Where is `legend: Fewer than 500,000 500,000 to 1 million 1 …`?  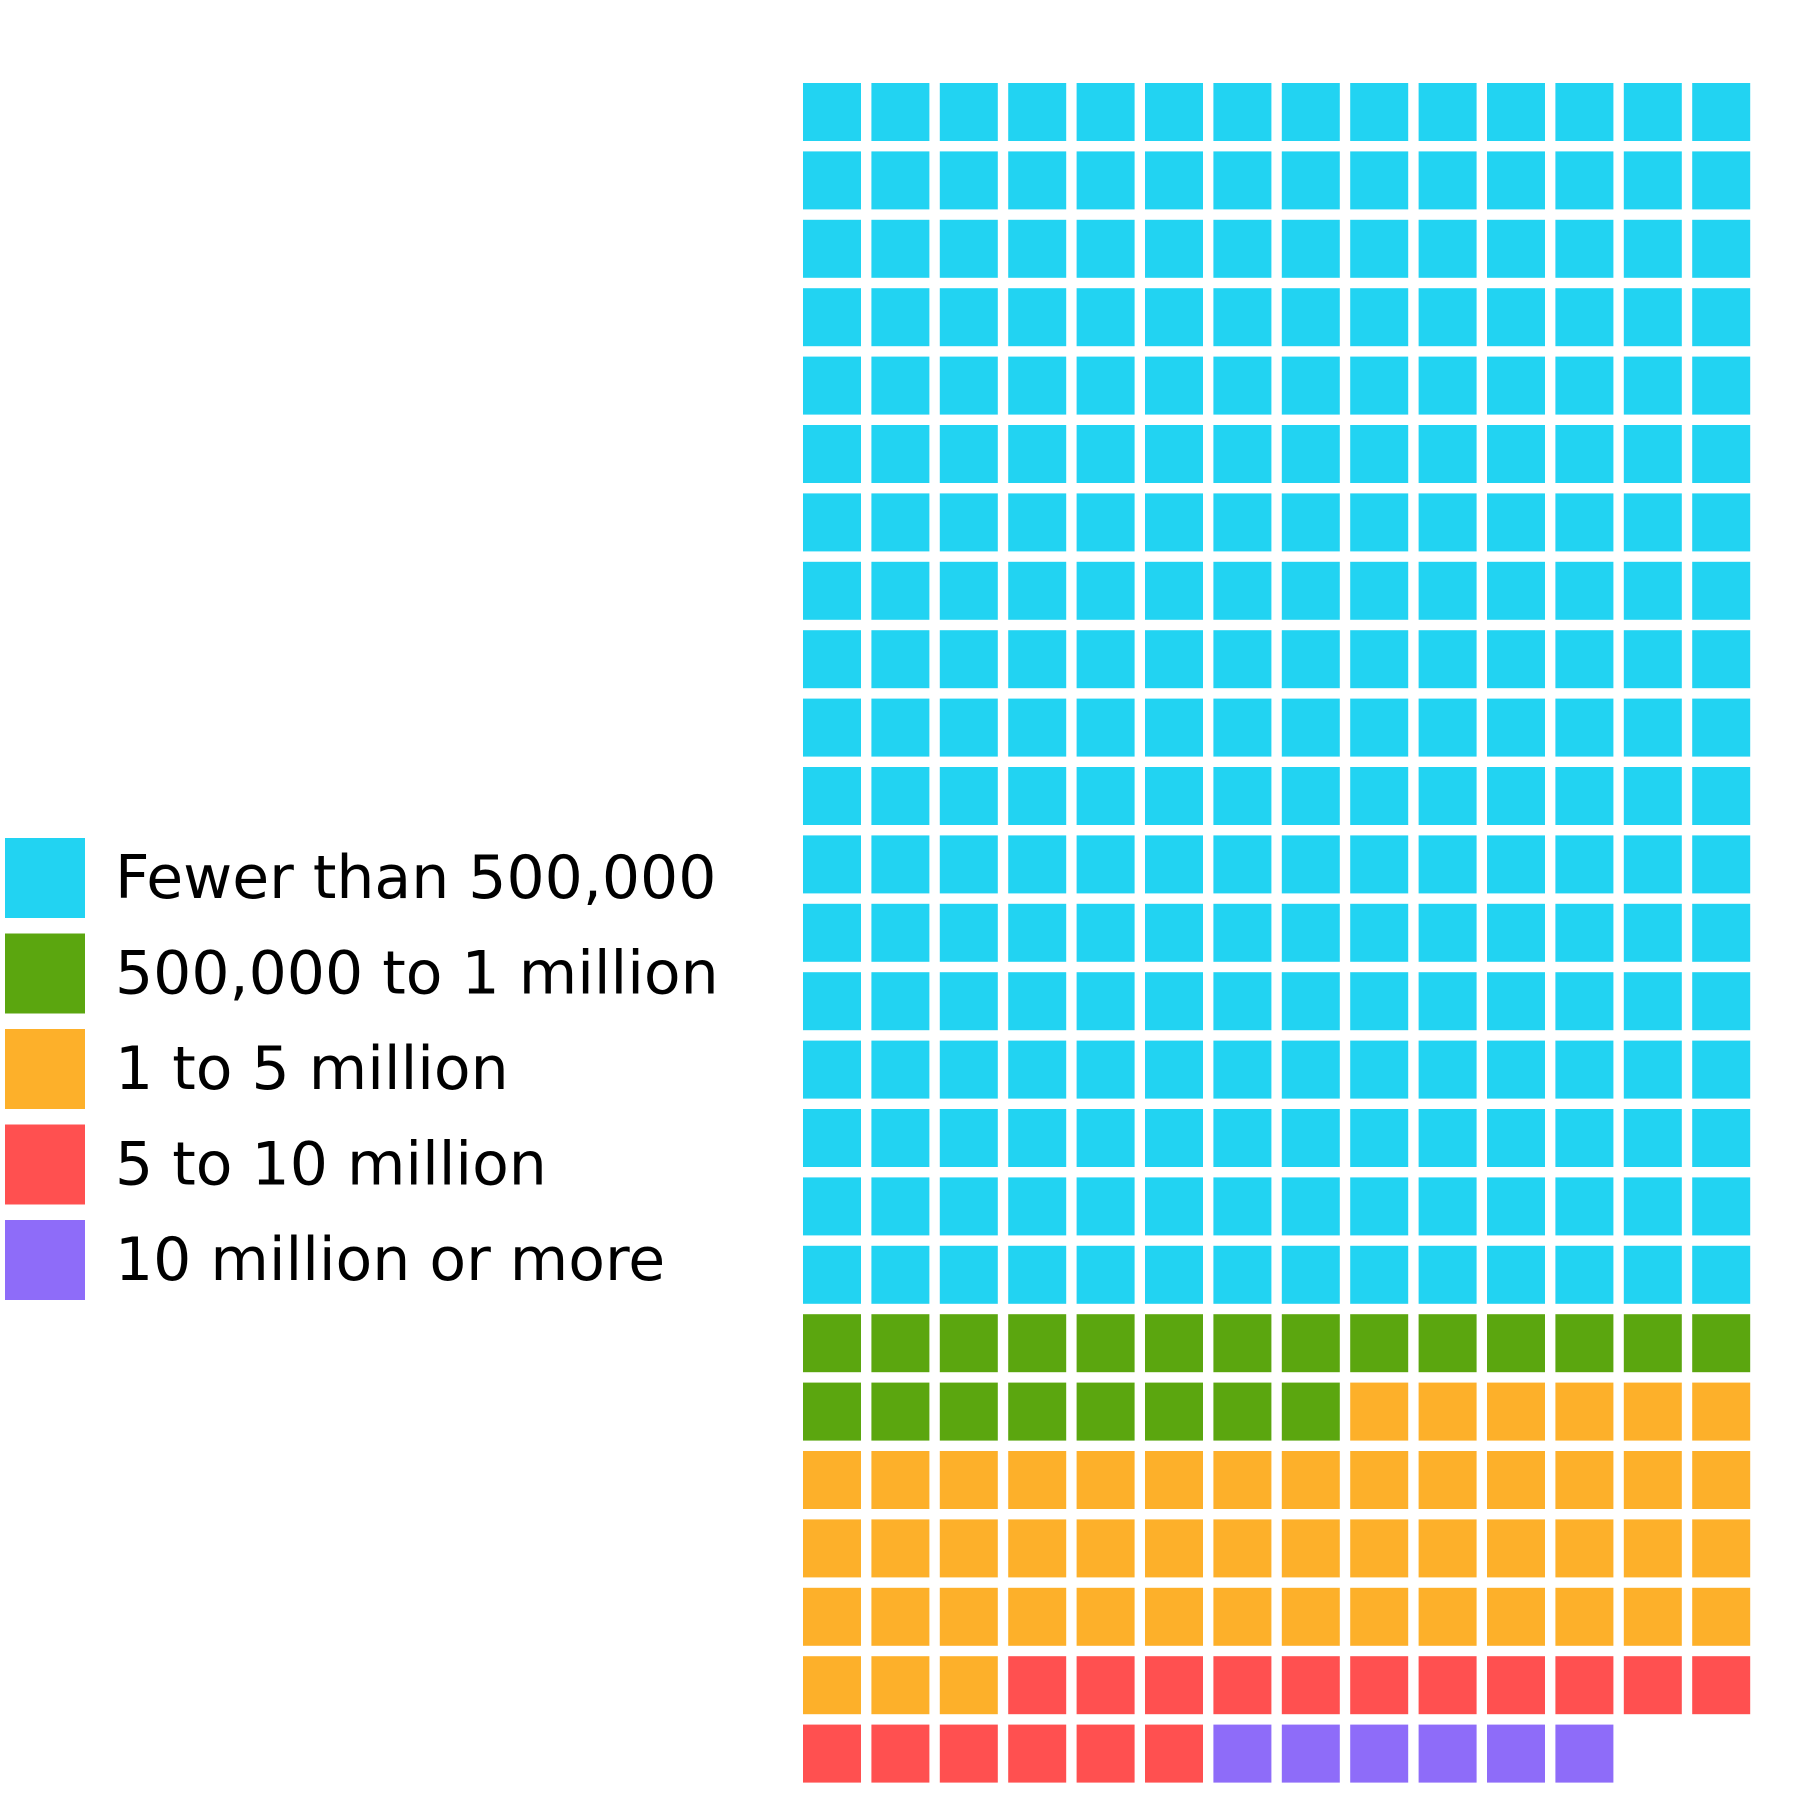 legend: Fewer than 500,000 500,000 to 1 million 1 … is located at coordinates (362, 1069).